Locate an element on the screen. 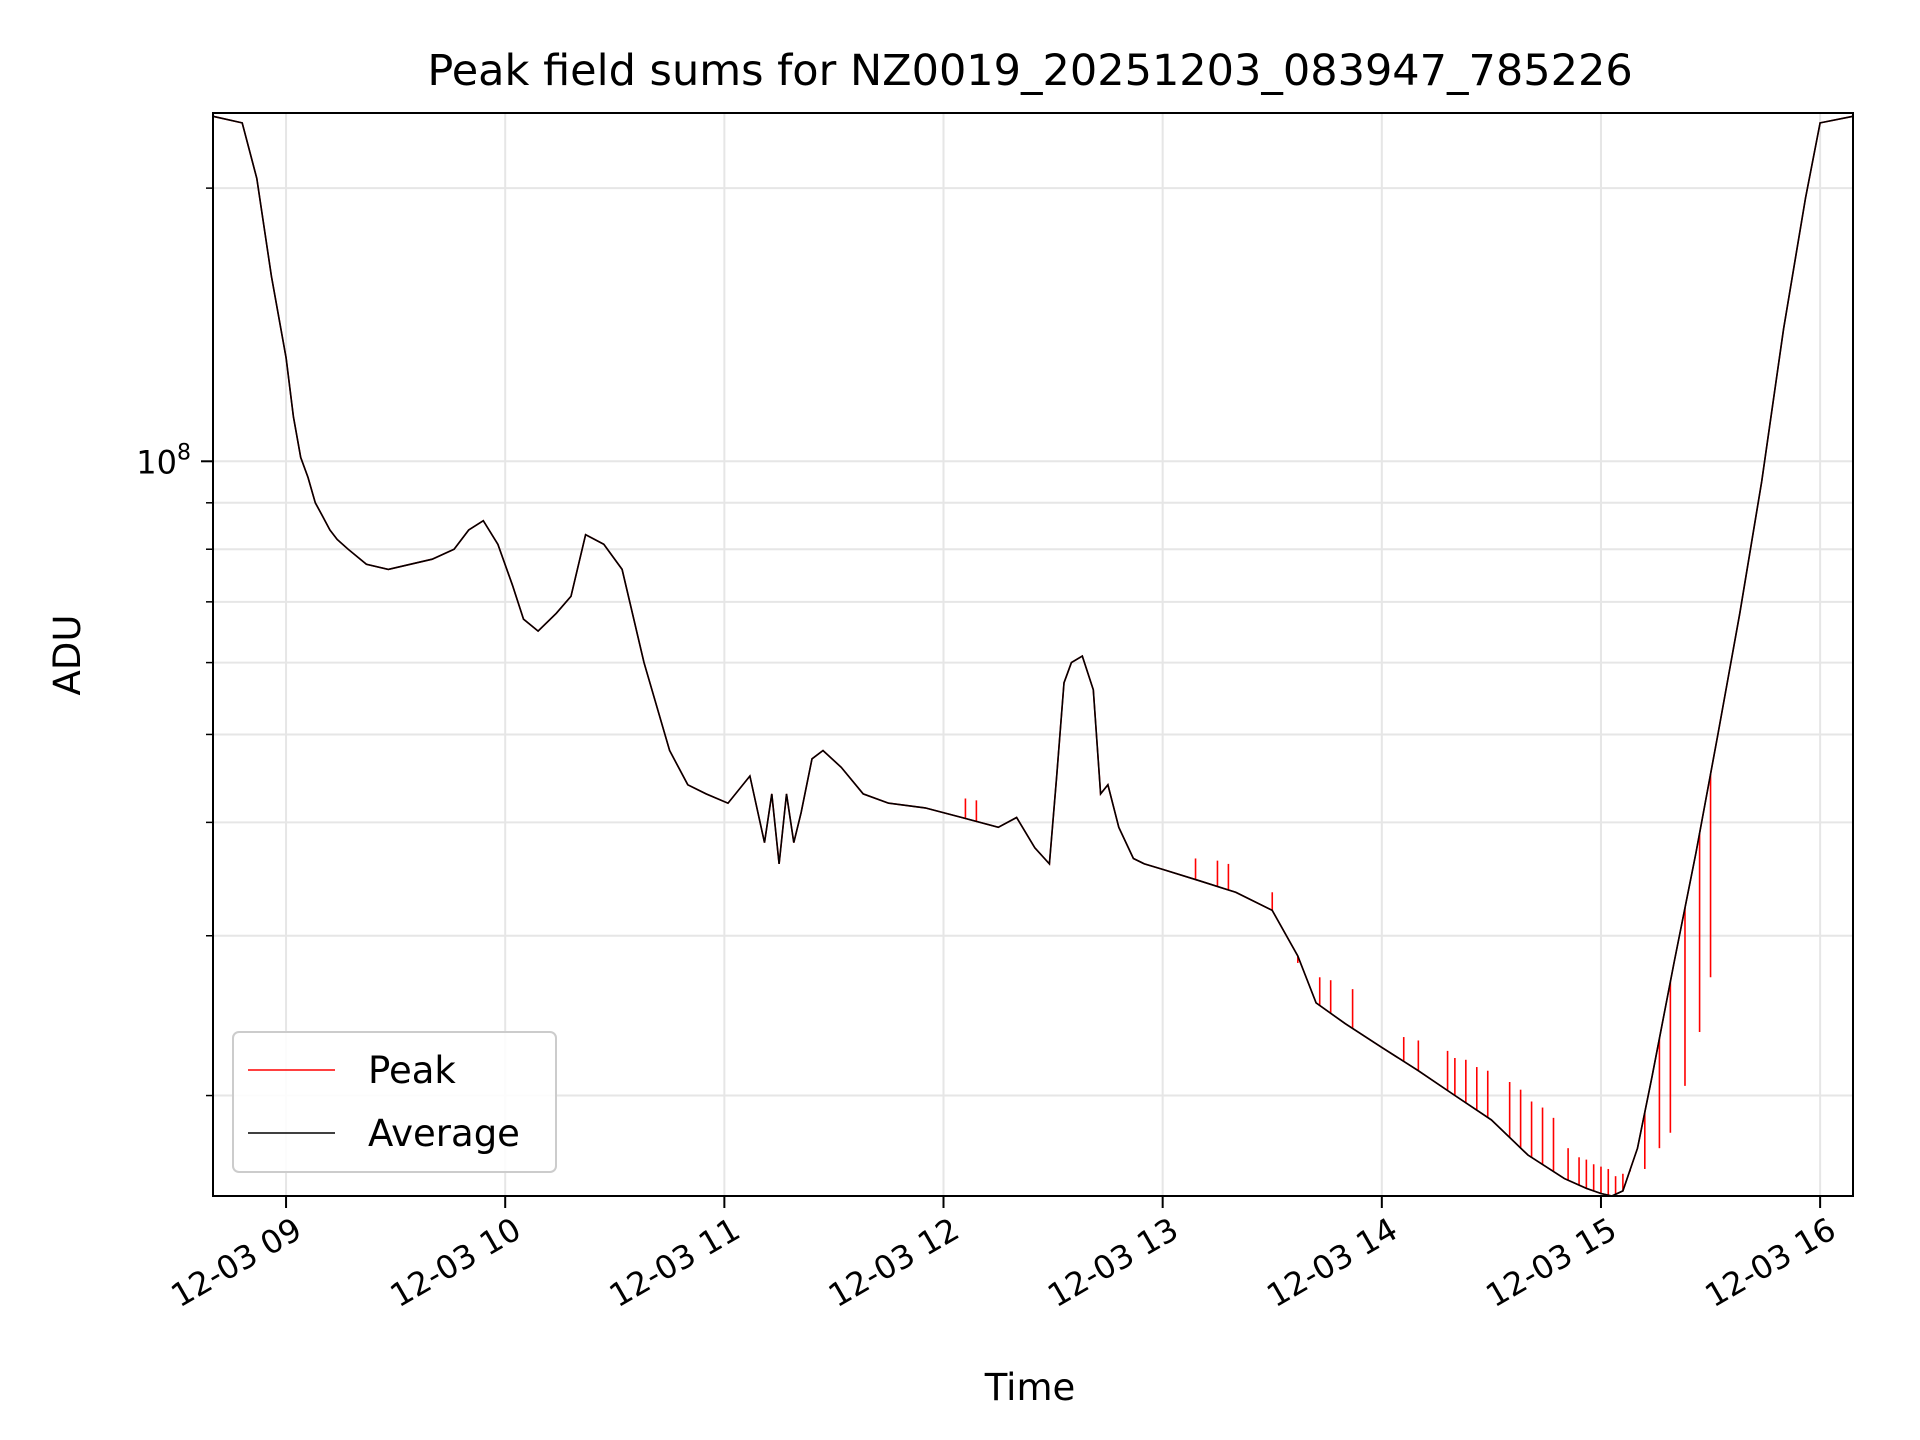  y-tick-label: 108 is located at coordinates (163, 460).